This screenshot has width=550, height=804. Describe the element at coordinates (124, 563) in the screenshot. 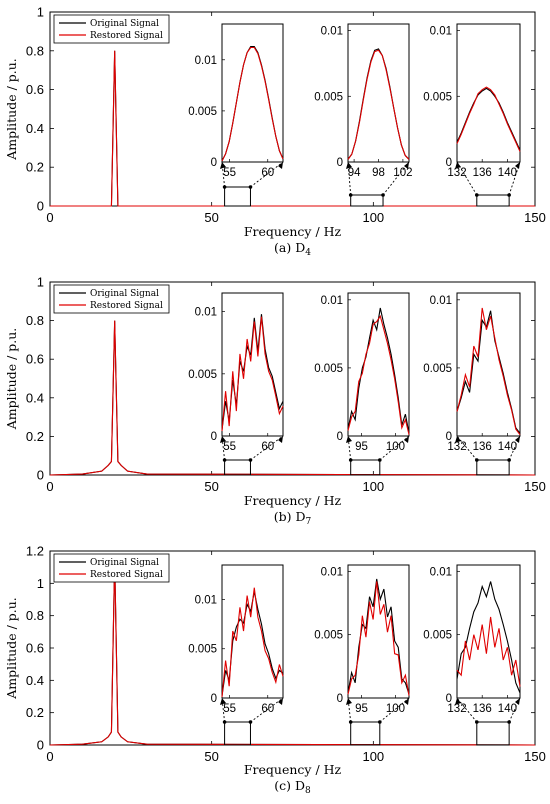

I see `legend-label-original: Original Signal` at that location.